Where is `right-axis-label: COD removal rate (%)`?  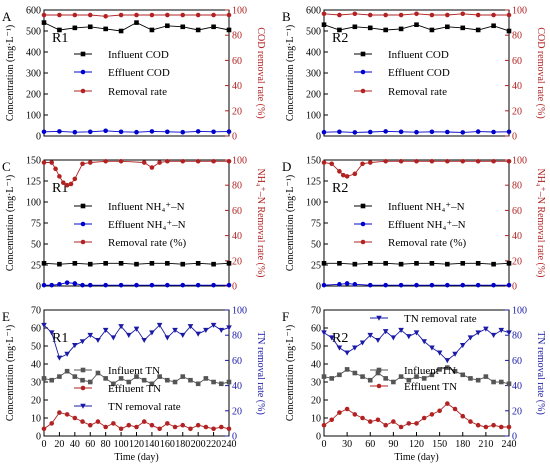 right-axis-label: COD removal rate (%) is located at coordinates (540, 72).